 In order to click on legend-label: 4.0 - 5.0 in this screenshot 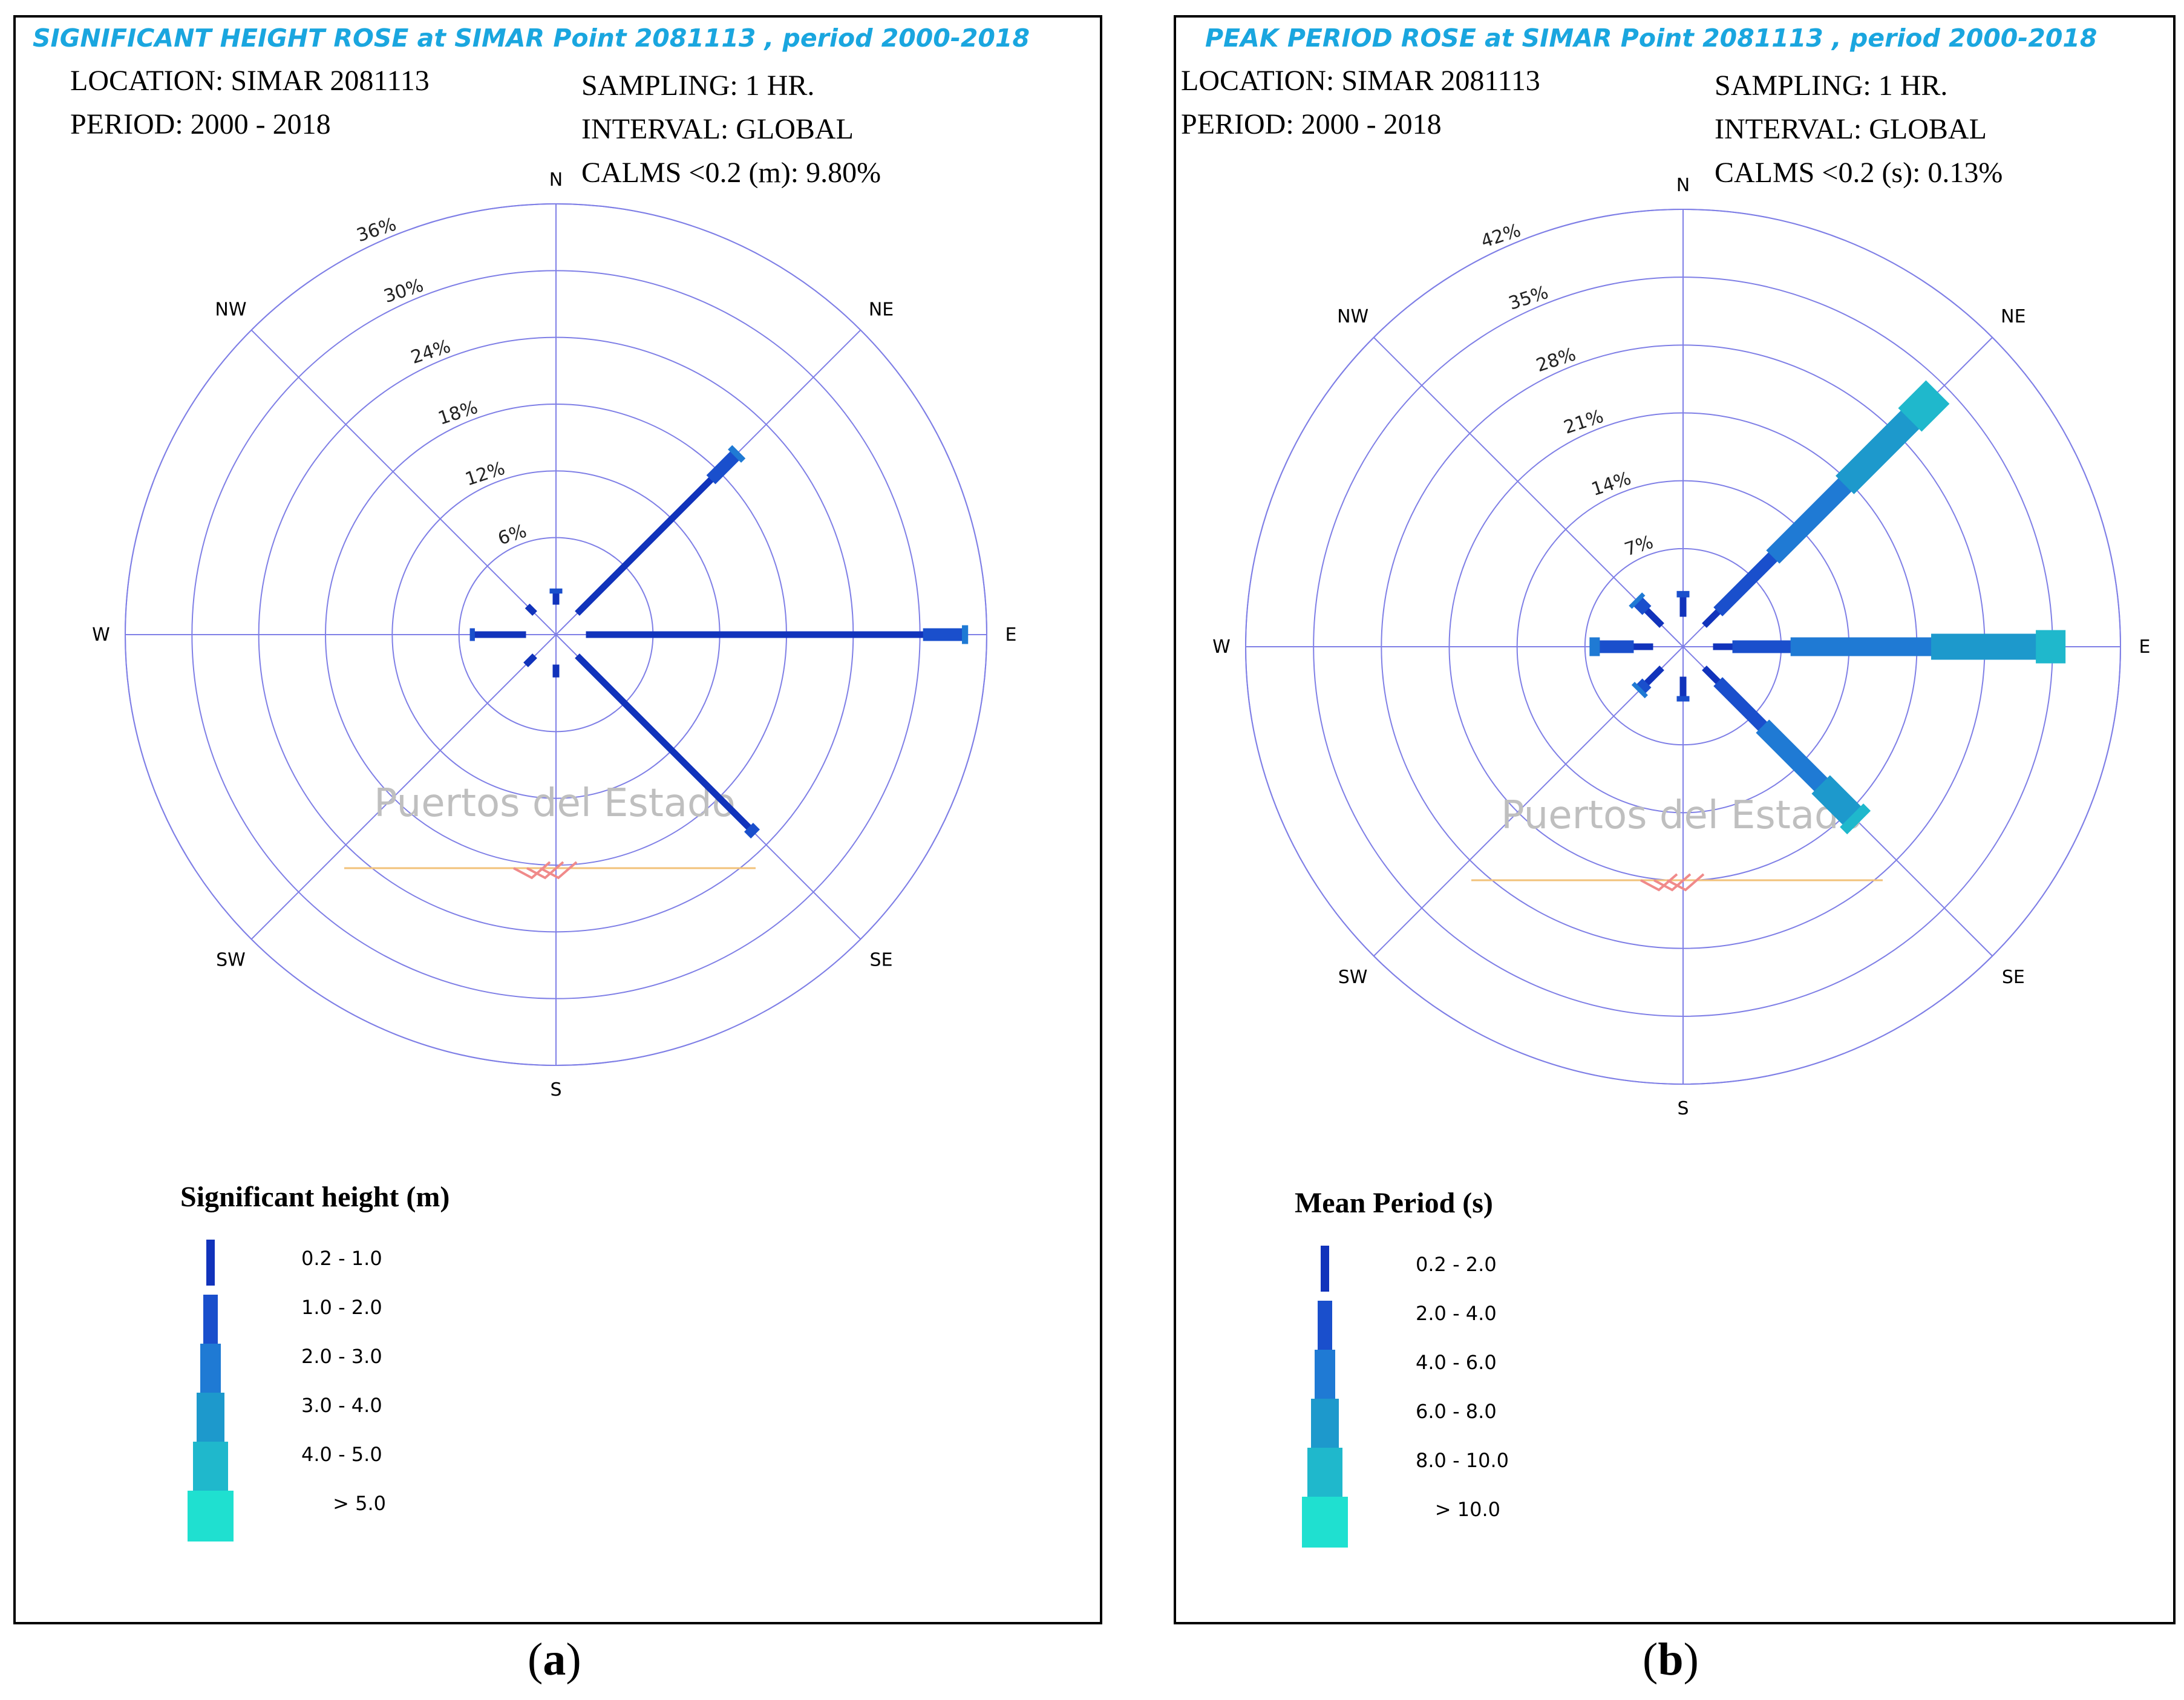, I will do `click(341, 1455)`.